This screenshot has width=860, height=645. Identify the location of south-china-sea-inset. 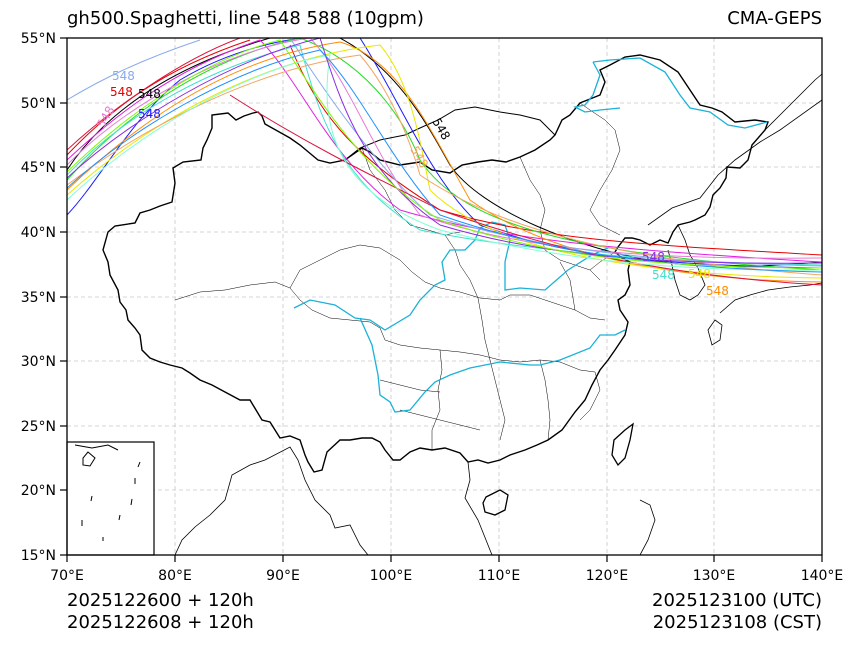
(110, 498).